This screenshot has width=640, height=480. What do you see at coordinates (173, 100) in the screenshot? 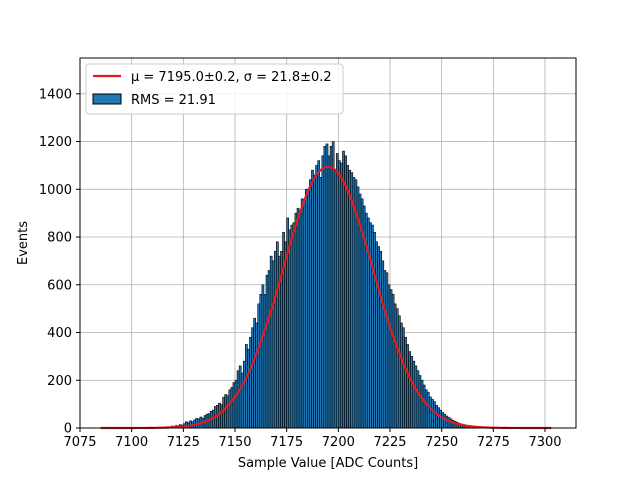
I see `legend-hist-label: RMS = 21.91` at bounding box center [173, 100].